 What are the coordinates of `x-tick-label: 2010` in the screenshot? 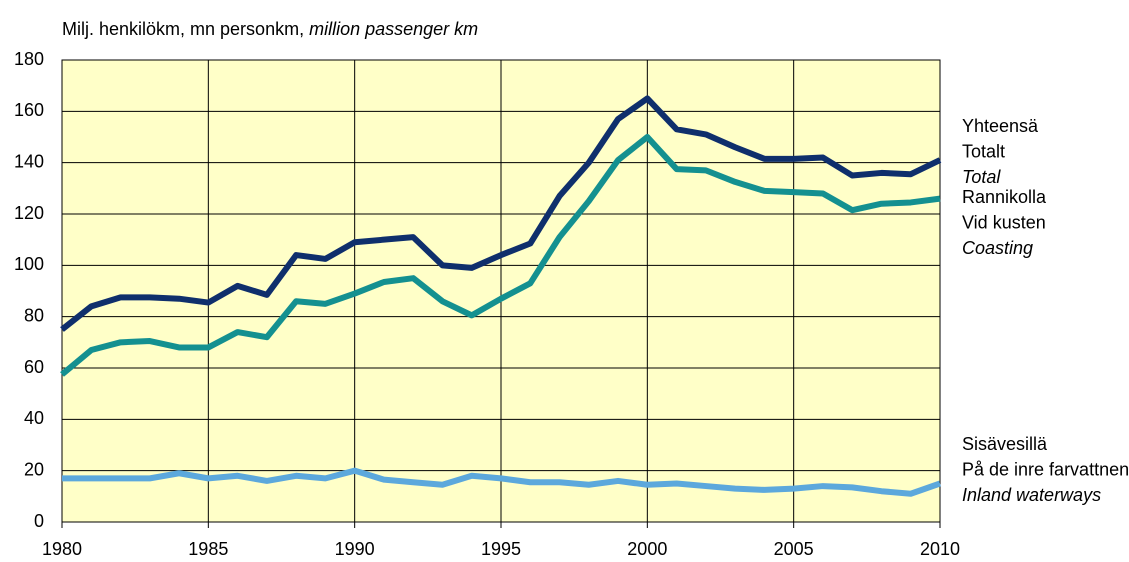 It's located at (940, 549).